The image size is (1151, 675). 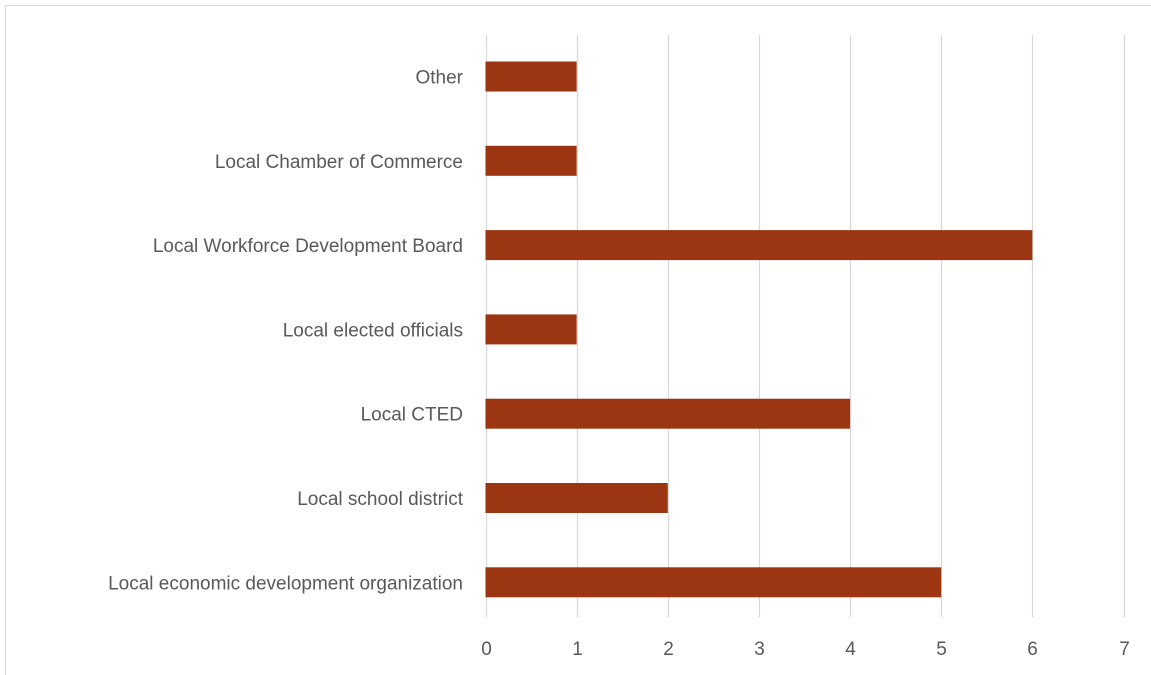 What do you see at coordinates (668, 649) in the screenshot?
I see `x-tick-label-2: 2` at bounding box center [668, 649].